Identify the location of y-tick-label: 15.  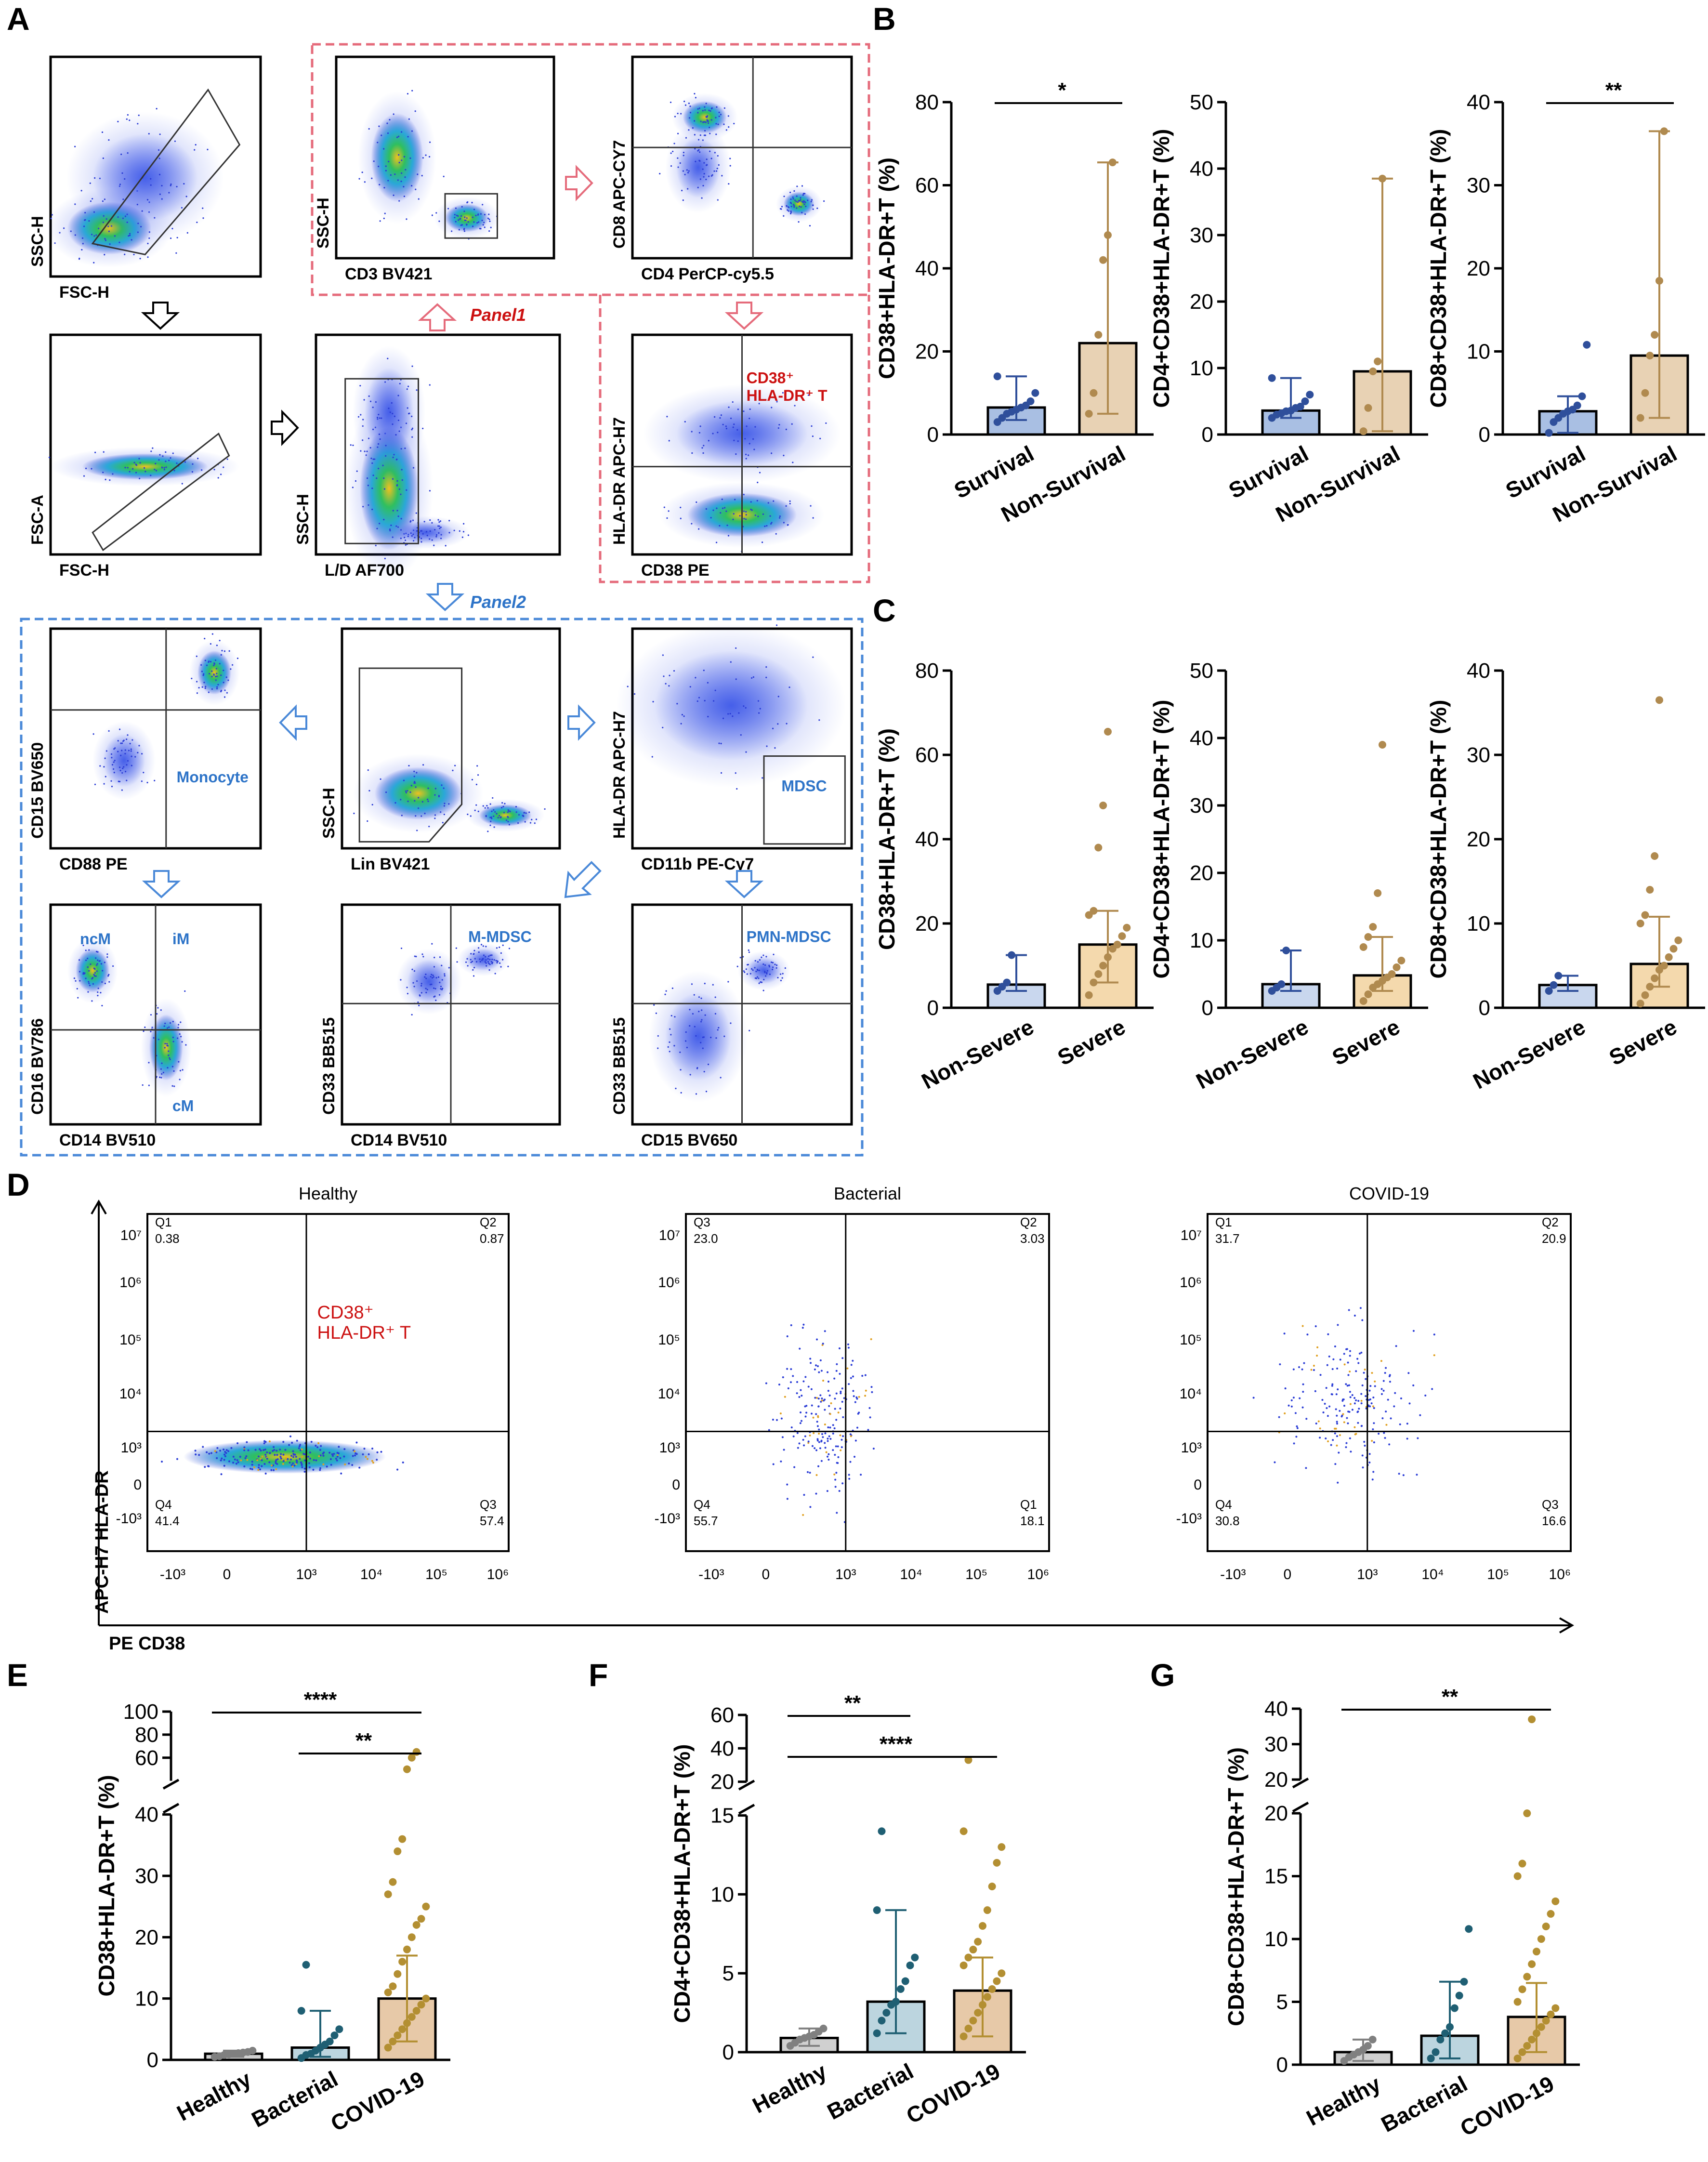
(1276, 1877).